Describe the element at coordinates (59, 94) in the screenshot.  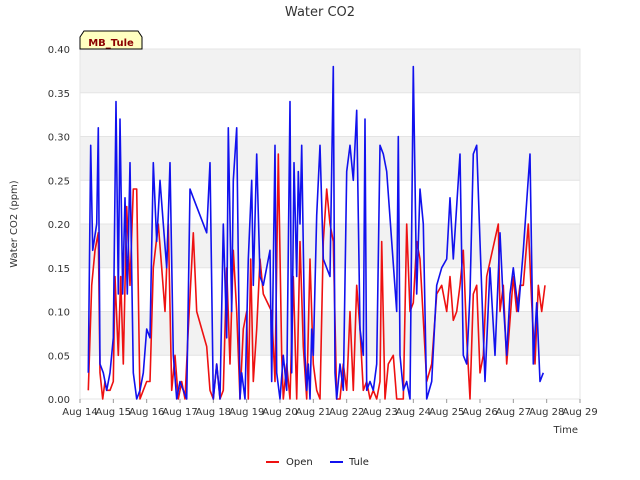
I see `y-tick-label: 0.35` at that location.